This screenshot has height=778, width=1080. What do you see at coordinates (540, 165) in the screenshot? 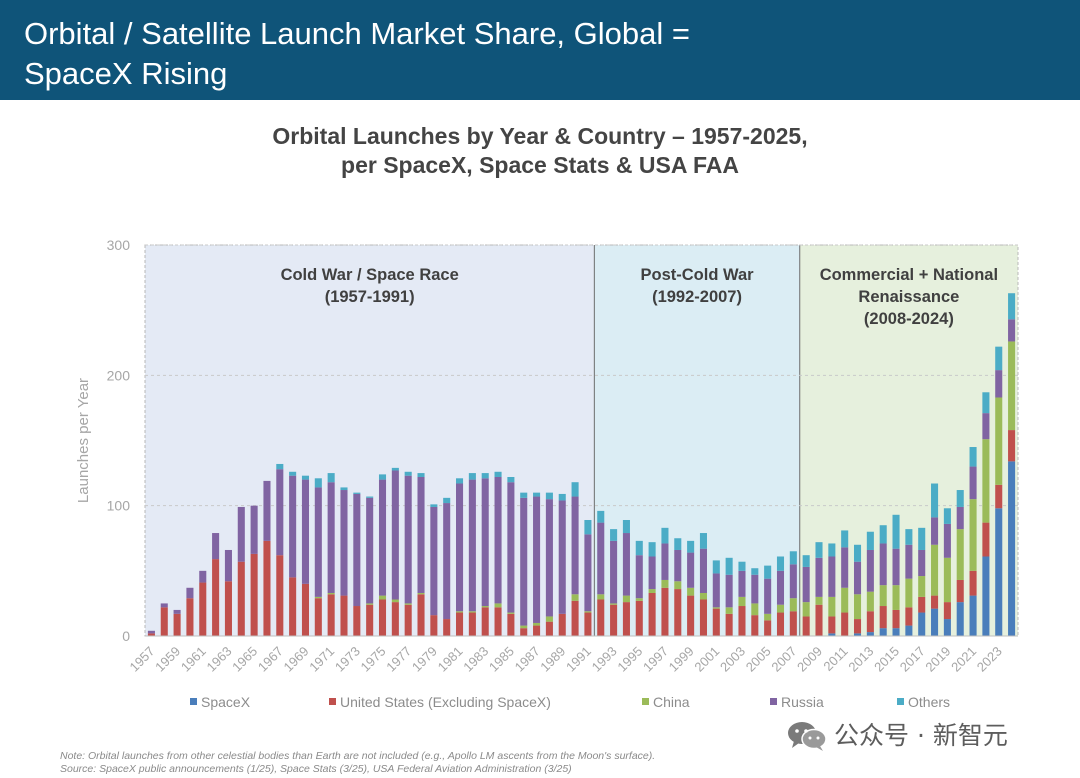
I see `chart-title-line-2: per SpaceX, Space Stats & USA FAA` at bounding box center [540, 165].